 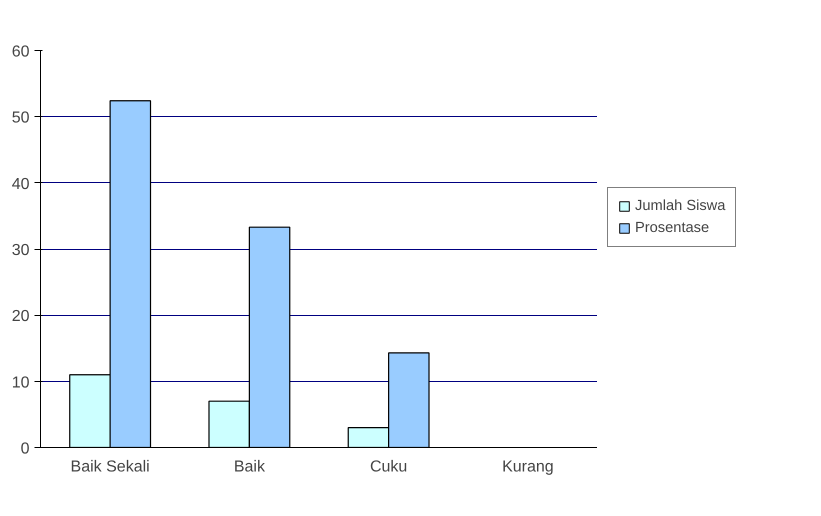 I want to click on y-tick-label: 20, so click(x=21, y=317).